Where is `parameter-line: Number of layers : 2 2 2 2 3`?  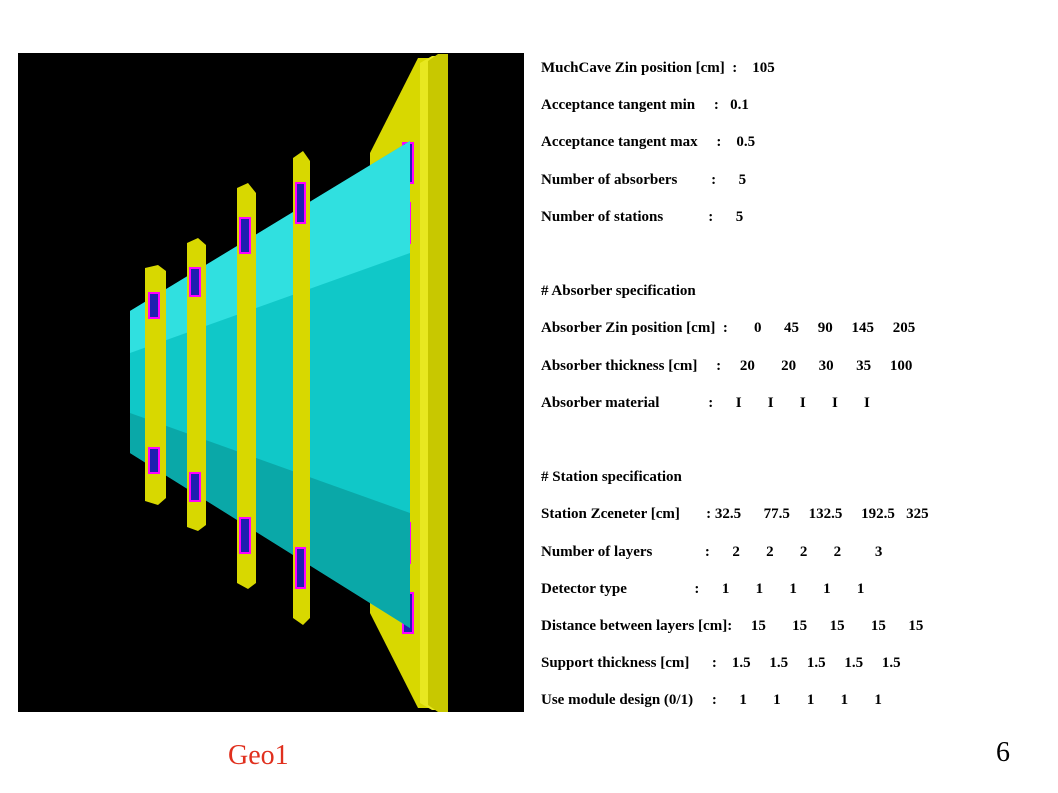 parameter-line: Number of layers : 2 2 2 2 3 is located at coordinates (712, 551).